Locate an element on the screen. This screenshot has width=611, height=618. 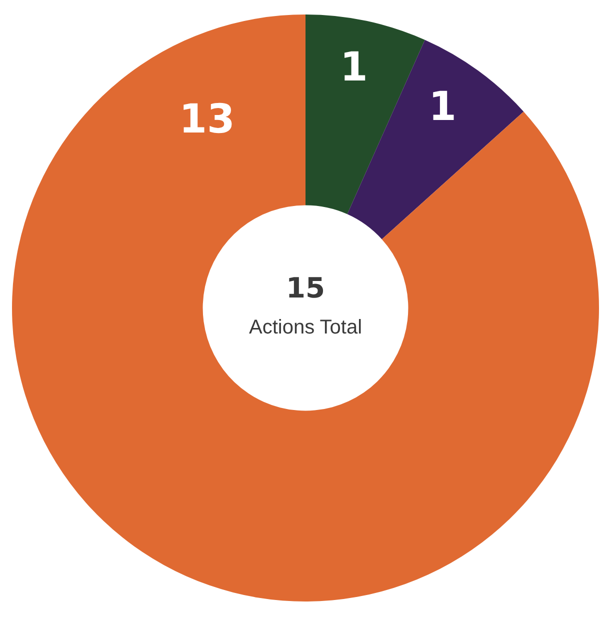
data-label: 13 is located at coordinates (207, 119).